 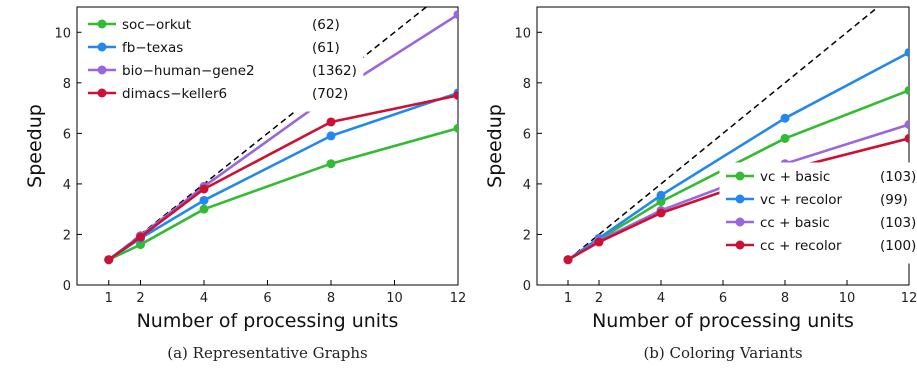 What do you see at coordinates (722, 353) in the screenshot?
I see `subfigure-caption: (b) Coloring Variants` at bounding box center [722, 353].